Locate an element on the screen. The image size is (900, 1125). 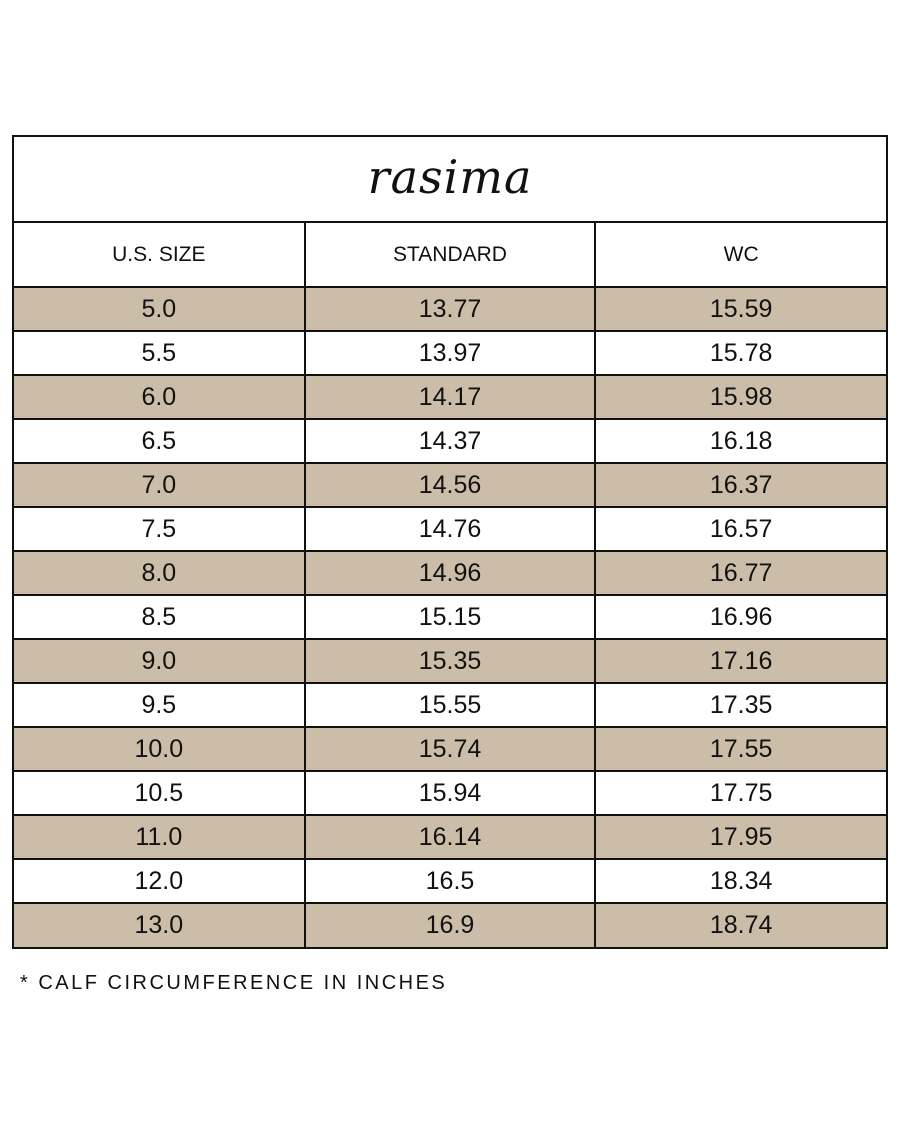
table-row: 10.5 15.94 17.75 is located at coordinates (450, 792).